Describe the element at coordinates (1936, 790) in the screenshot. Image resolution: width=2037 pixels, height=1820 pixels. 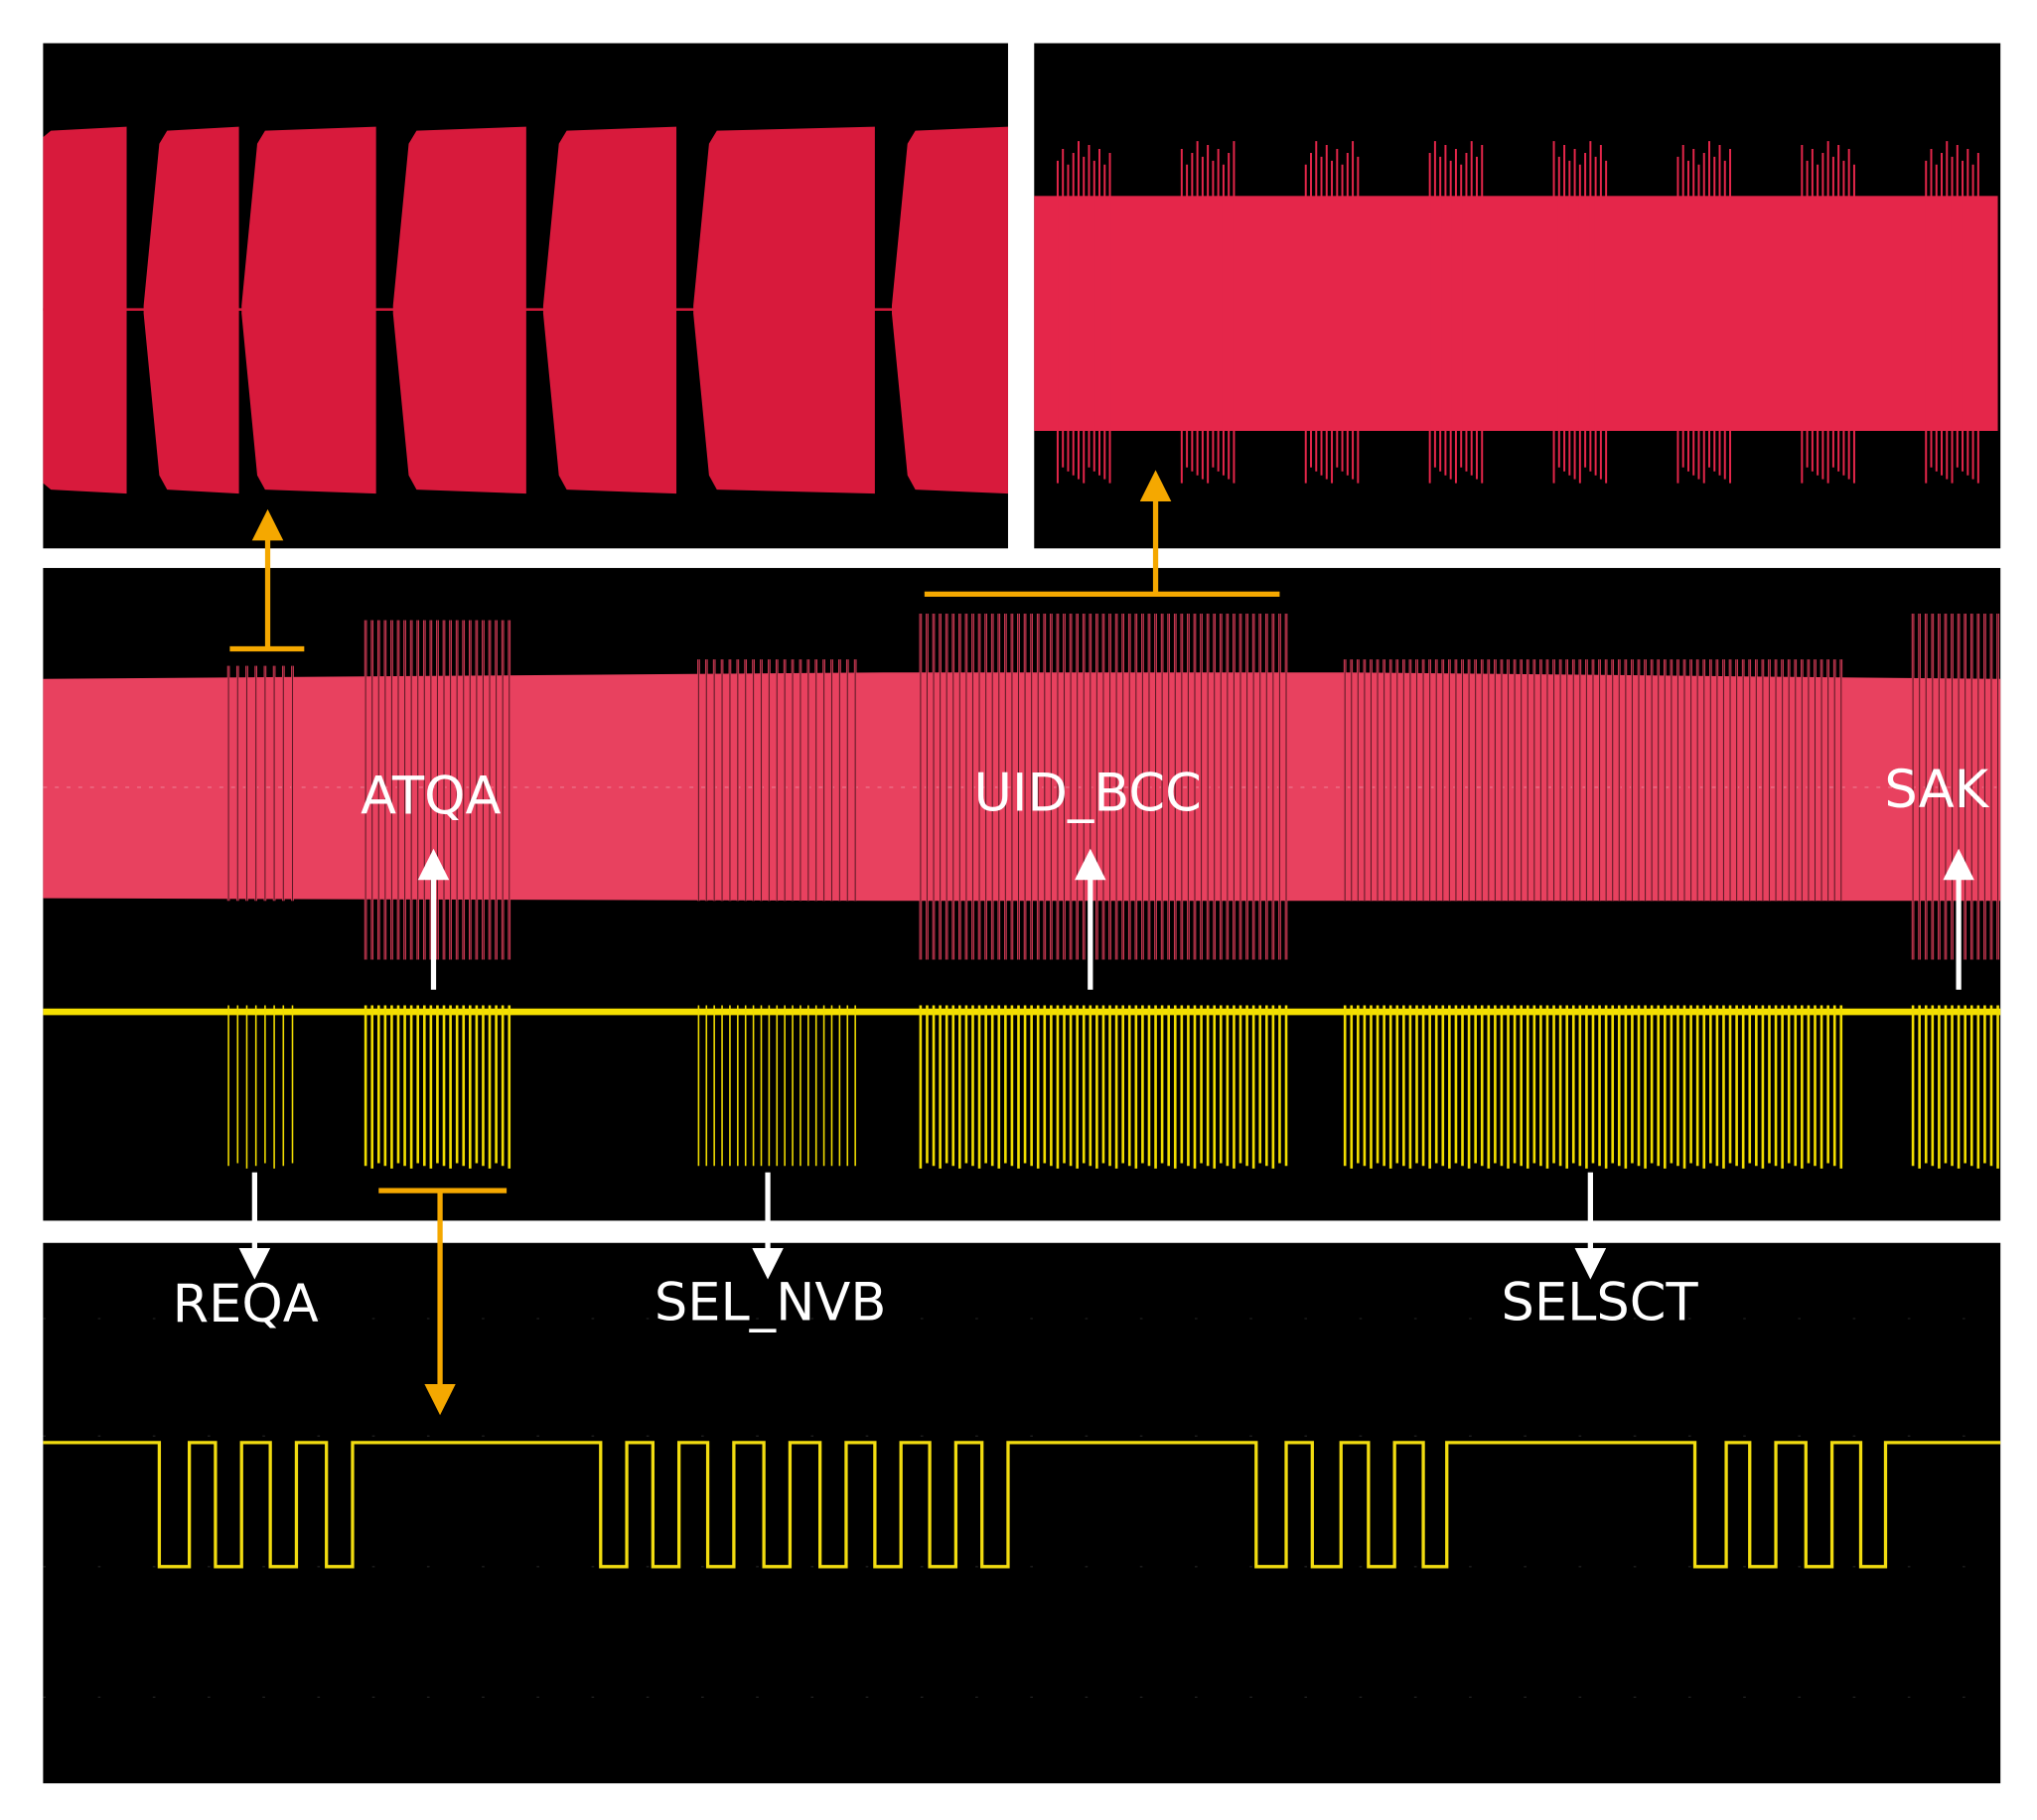
I see `label: SAK` at that location.